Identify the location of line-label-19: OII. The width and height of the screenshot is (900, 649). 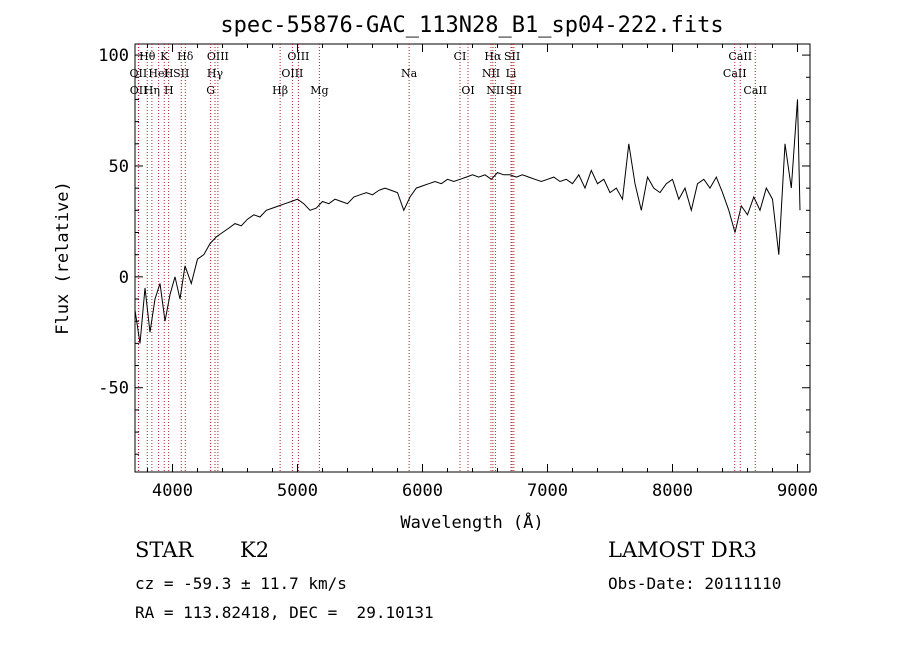
(139, 90).